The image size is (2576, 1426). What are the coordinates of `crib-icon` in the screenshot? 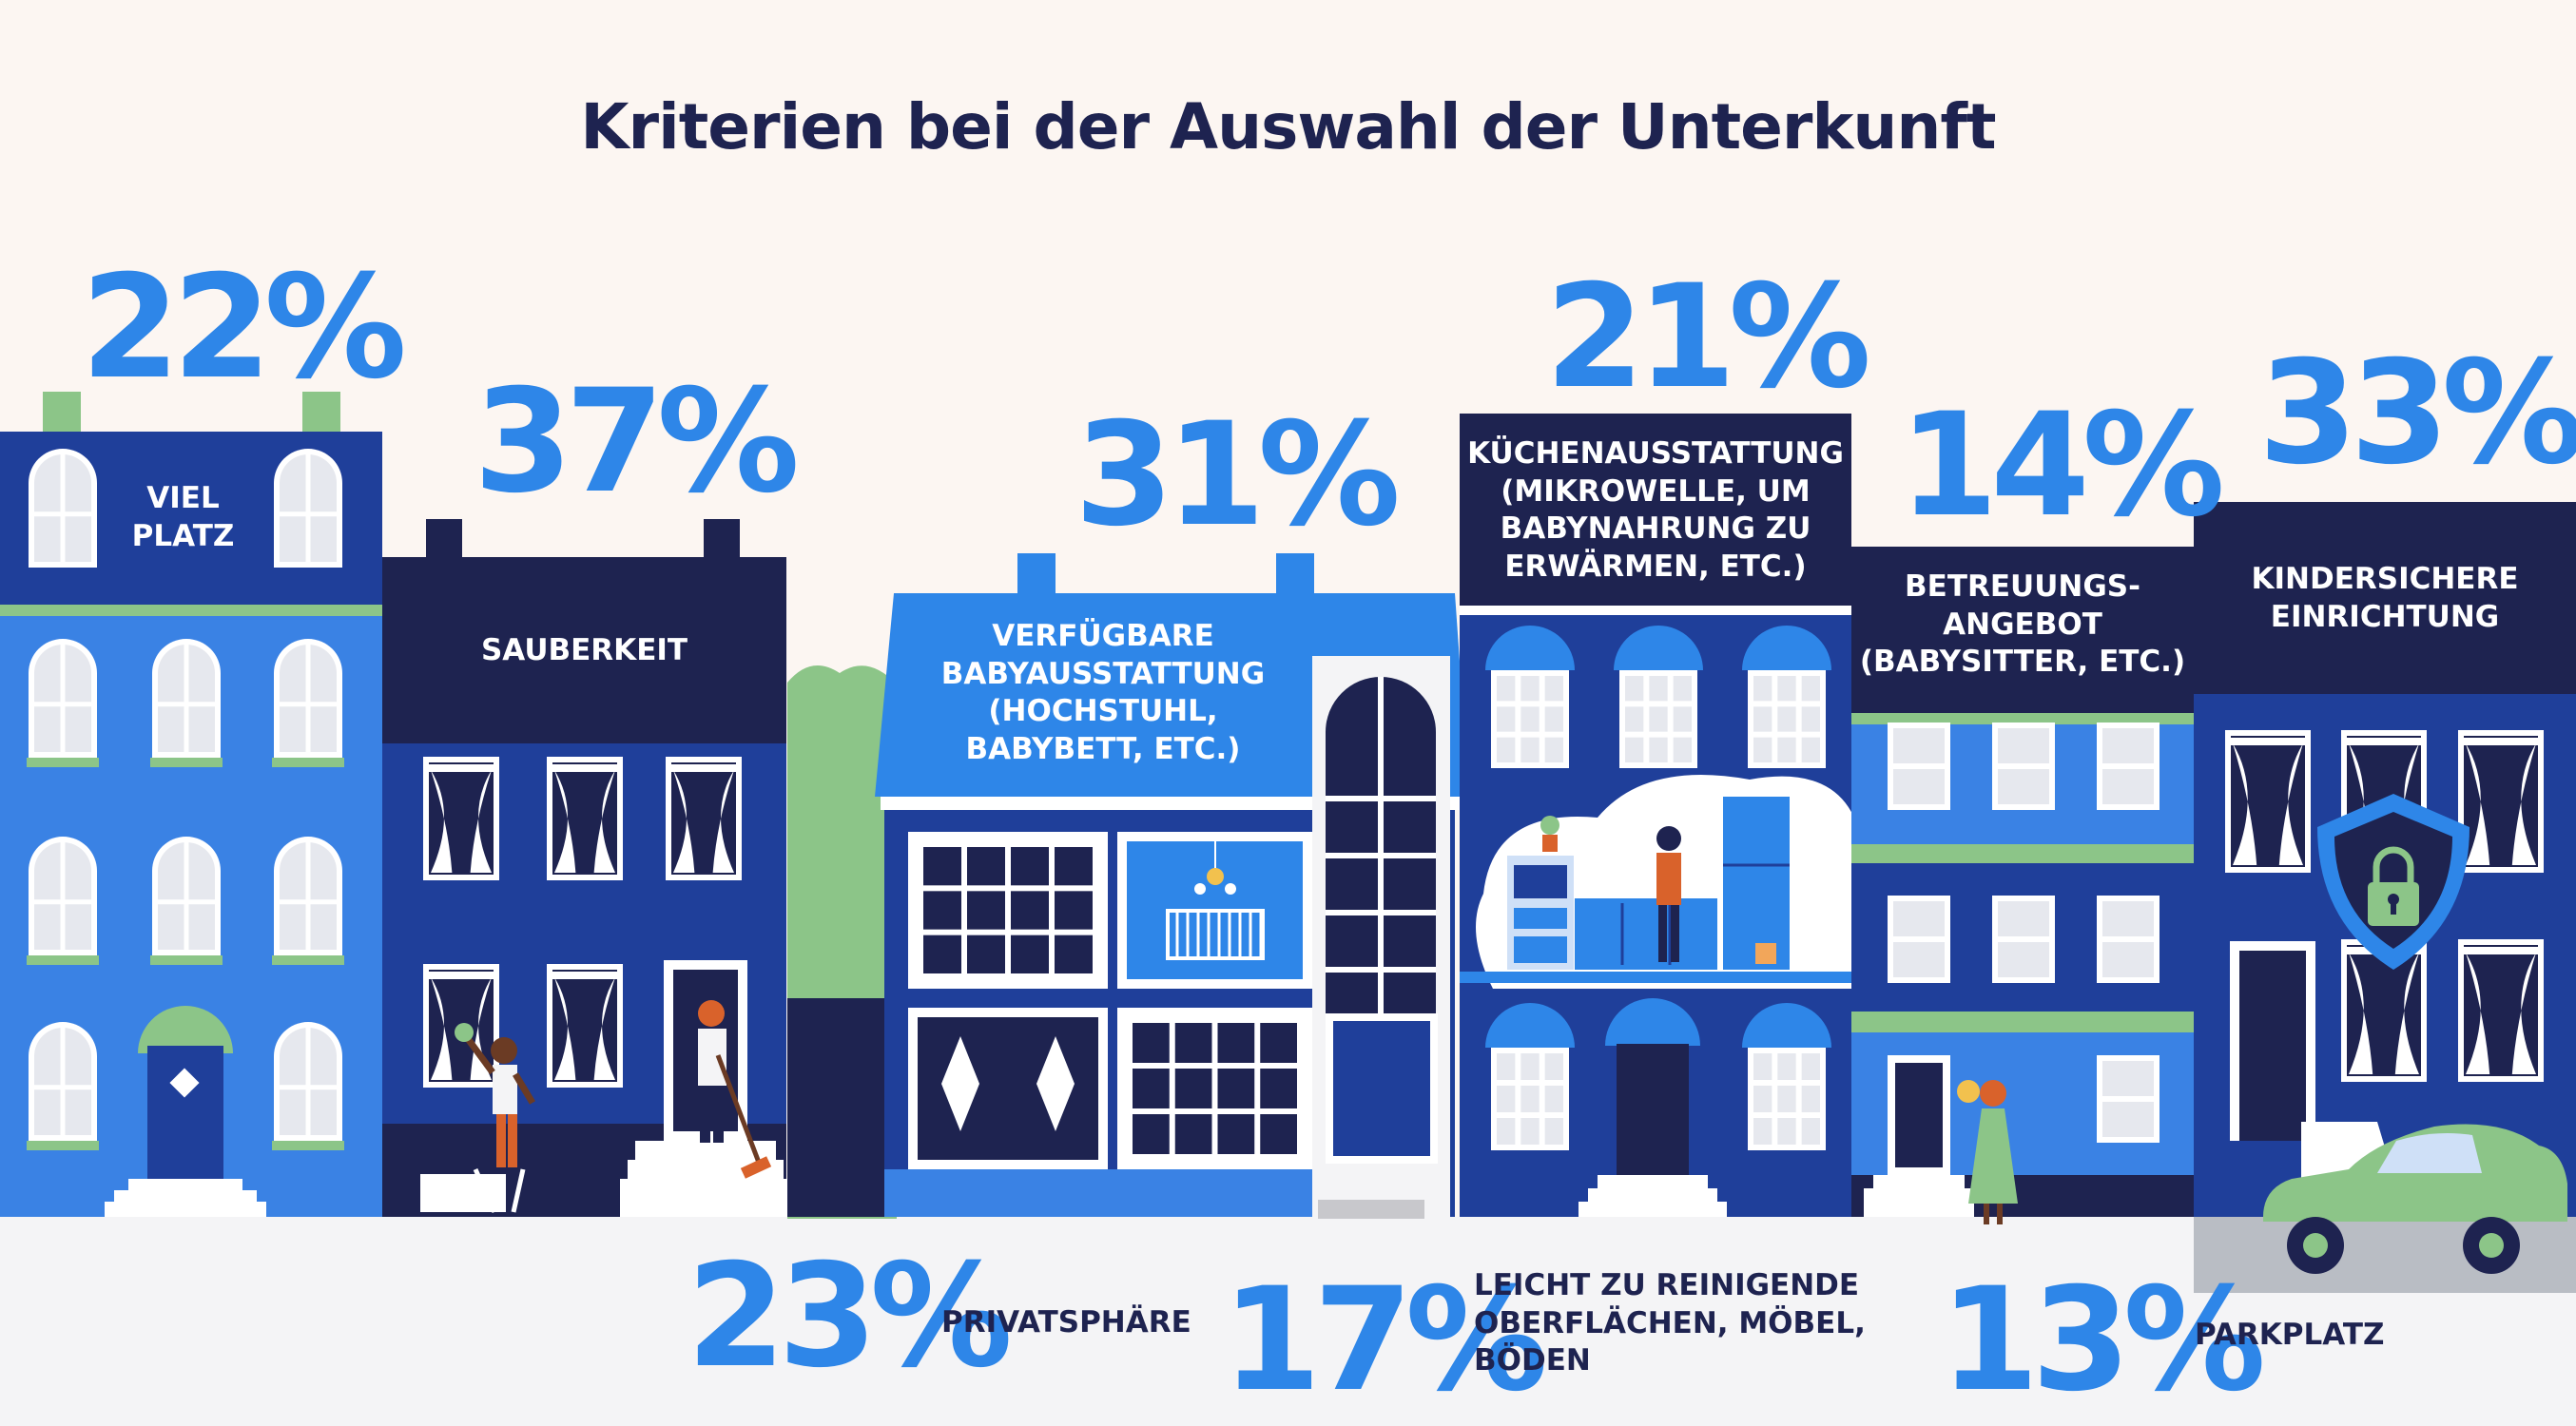 It's located at (1215, 900).